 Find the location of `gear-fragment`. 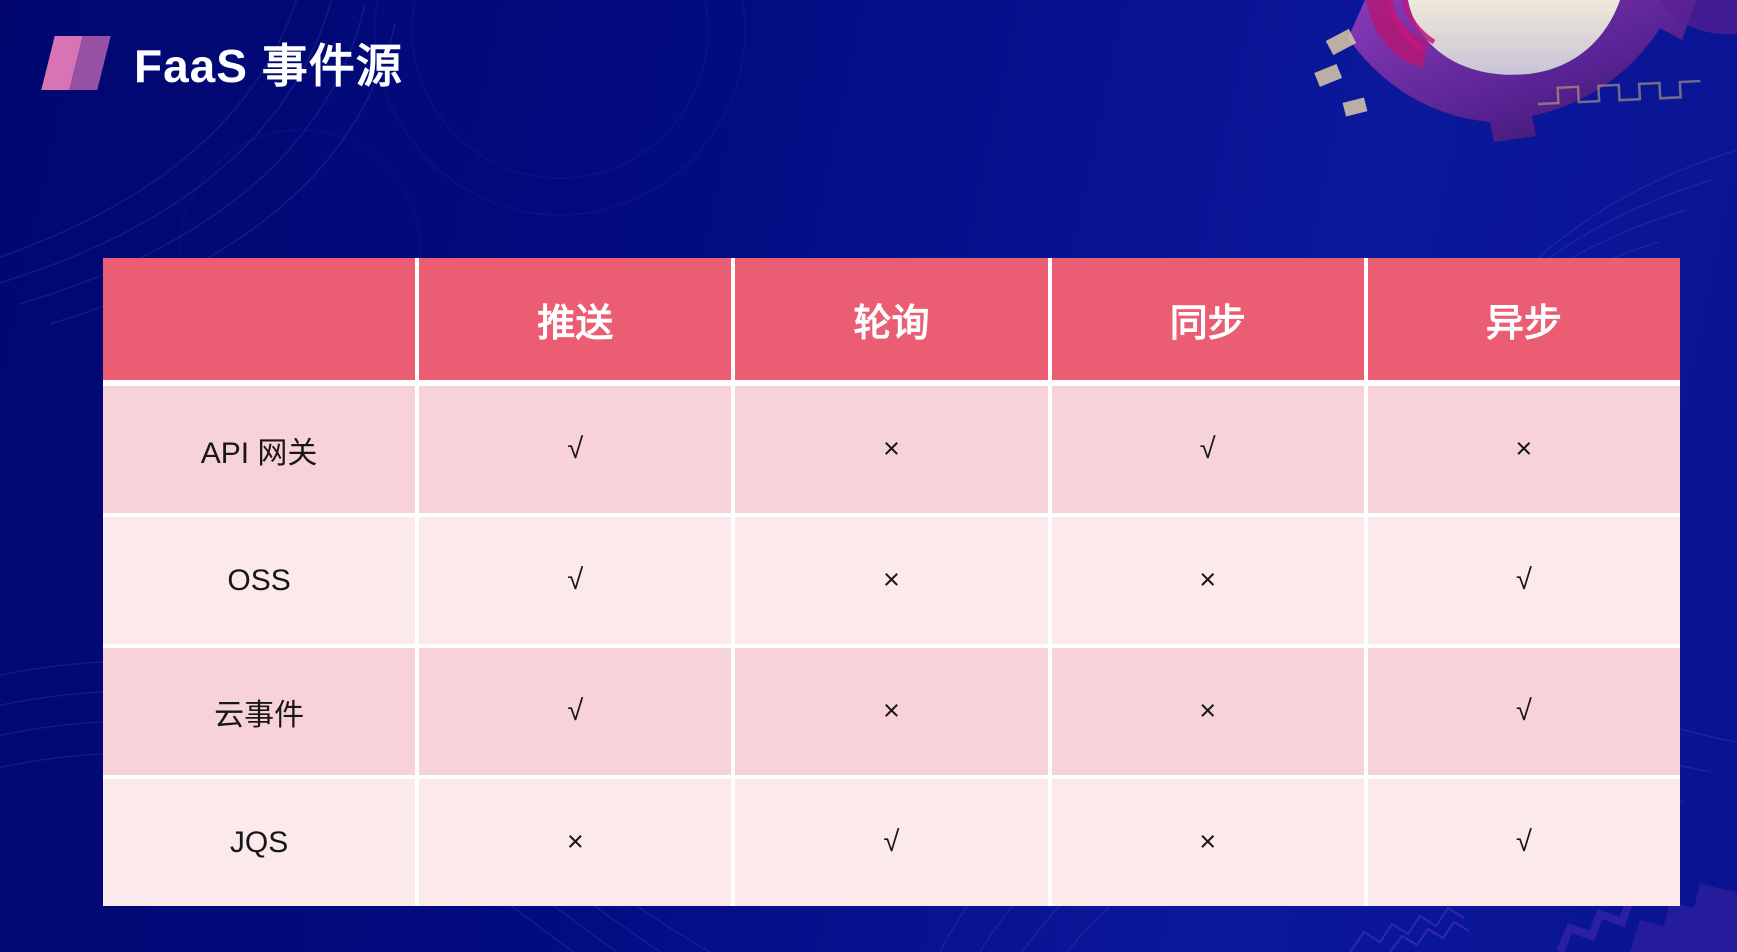

gear-fragment is located at coordinates (1698, 17).